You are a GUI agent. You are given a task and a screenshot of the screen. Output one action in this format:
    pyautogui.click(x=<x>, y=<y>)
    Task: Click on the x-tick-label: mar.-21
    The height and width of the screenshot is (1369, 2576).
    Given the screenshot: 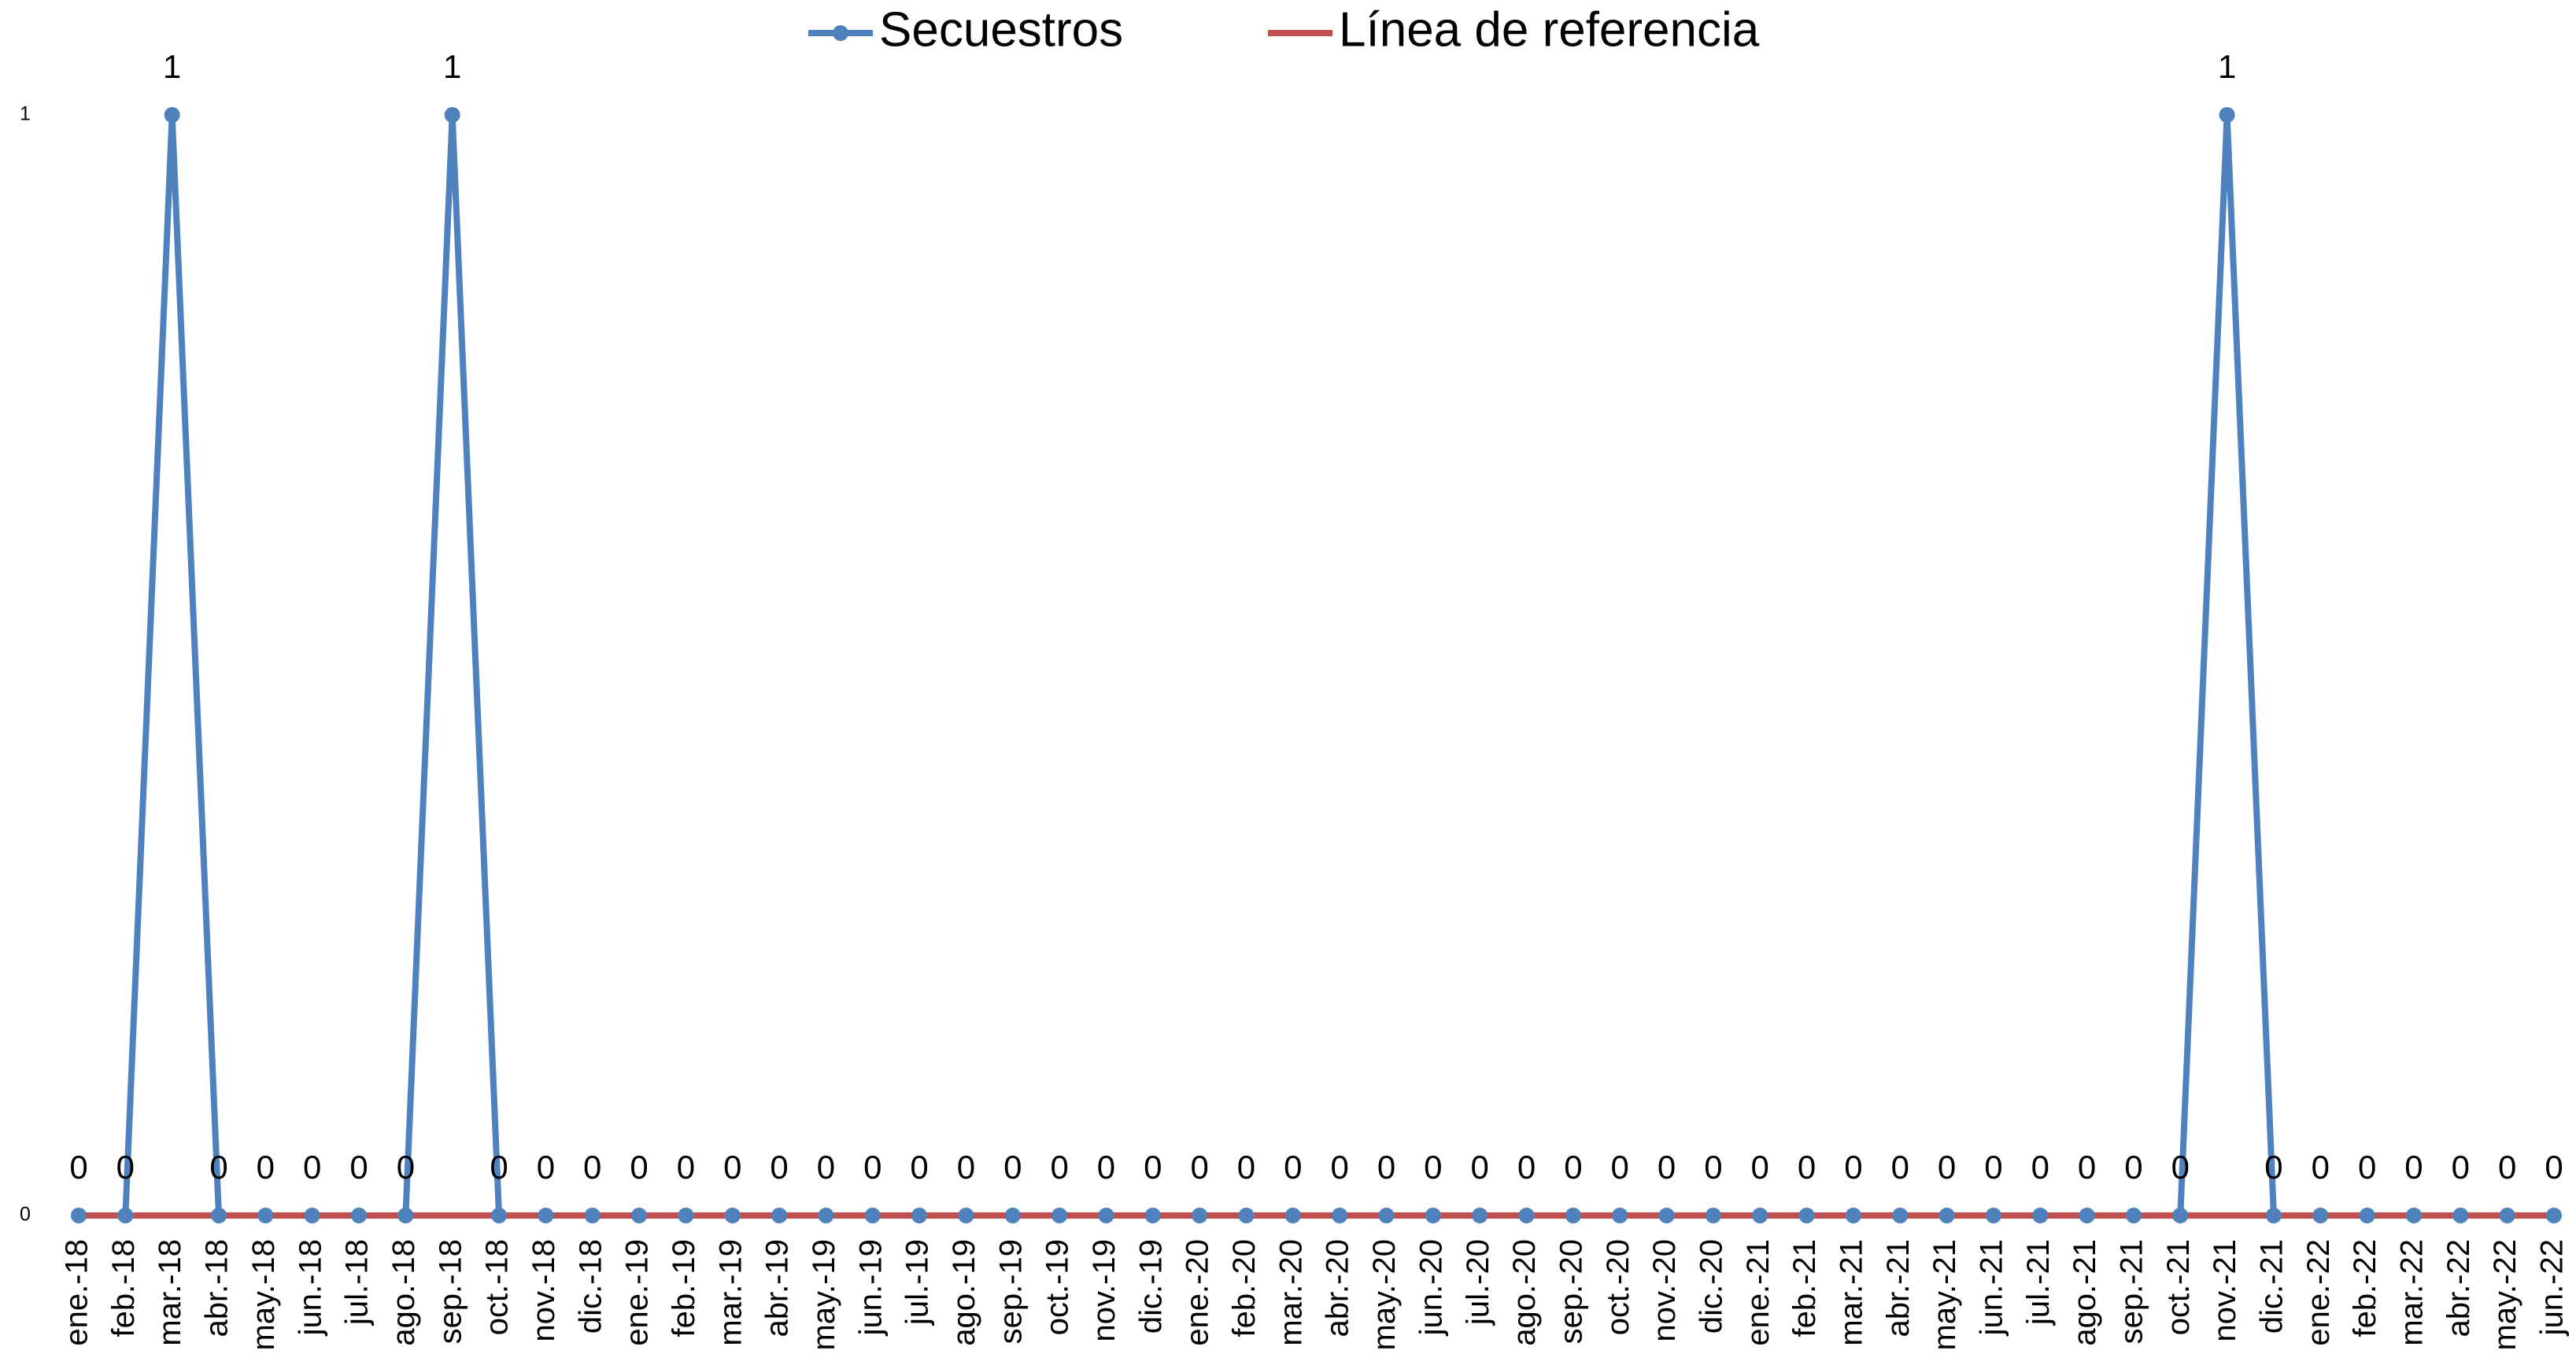 What is the action you would take?
    pyautogui.click(x=1851, y=1292)
    